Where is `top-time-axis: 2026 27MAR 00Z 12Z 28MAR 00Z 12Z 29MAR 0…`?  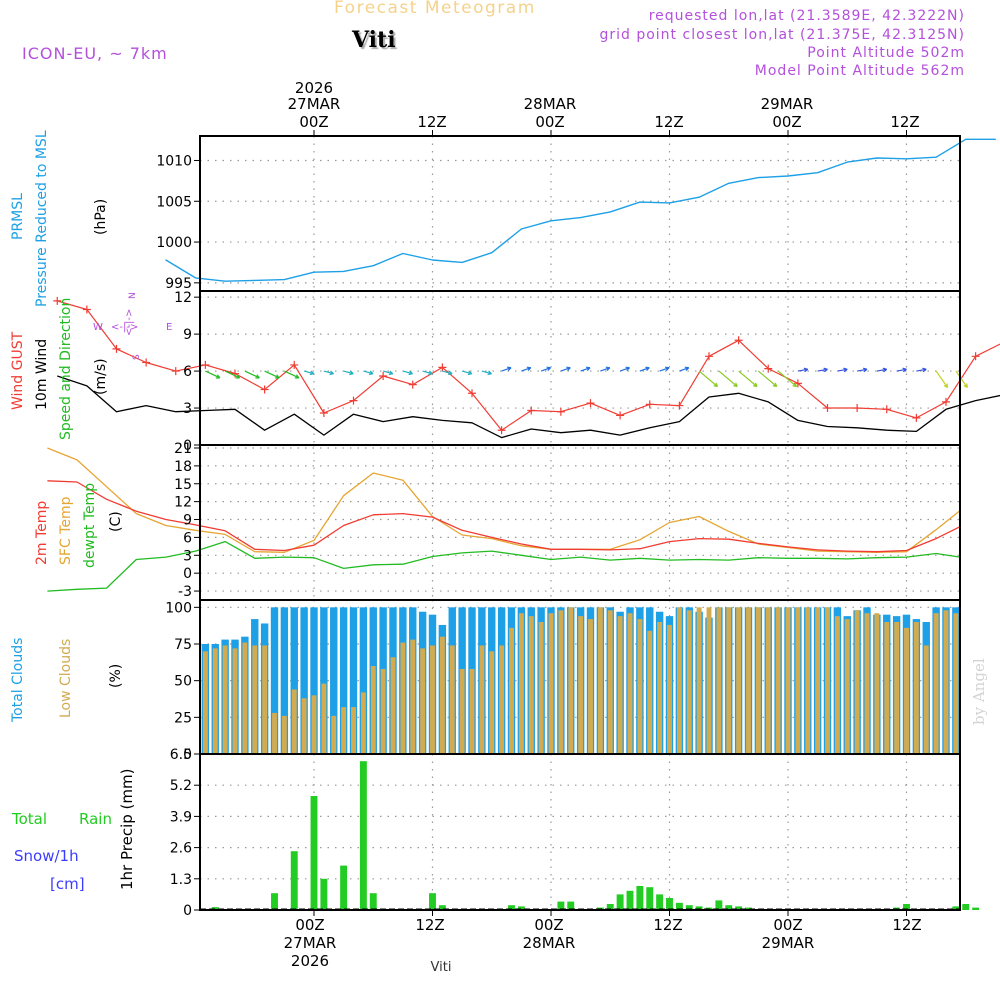 top-time-axis: 2026 27MAR 00Z 12Z 28MAR 00Z 12Z 29MAR 0… is located at coordinates (604, 105).